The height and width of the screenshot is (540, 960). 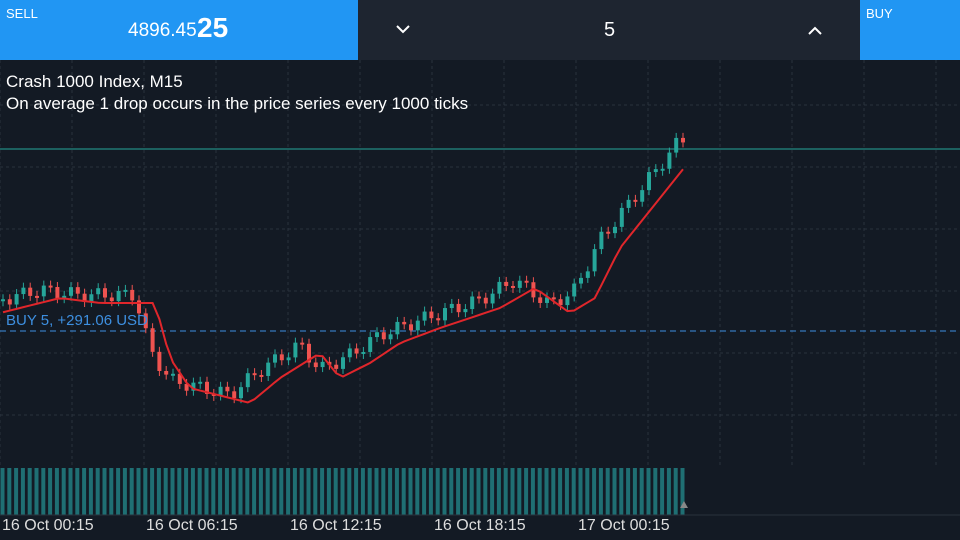 I want to click on decrease, so click(x=403, y=29).